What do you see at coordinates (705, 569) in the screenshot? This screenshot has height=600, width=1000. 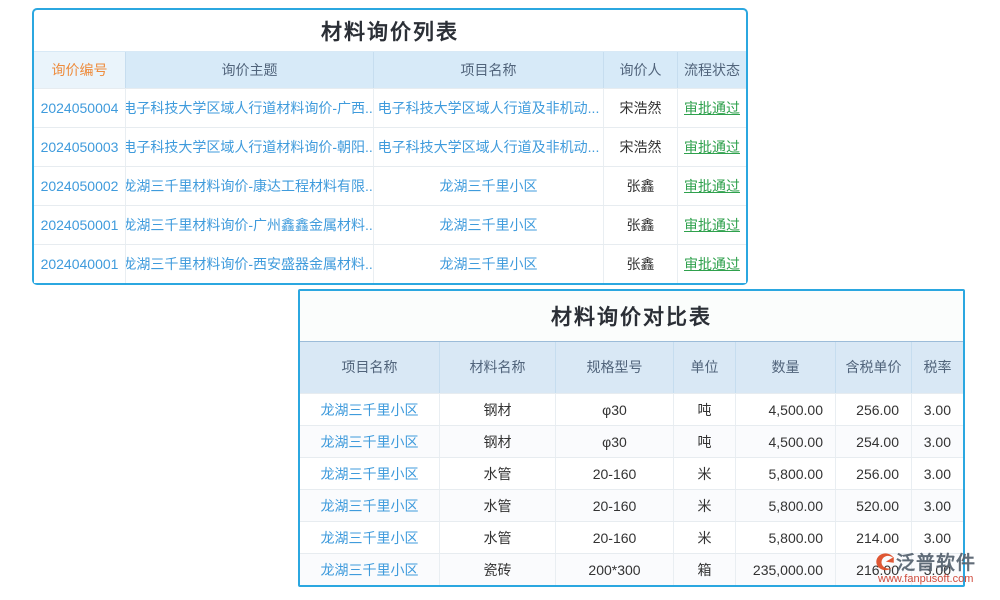 I see `unit: 箱` at bounding box center [705, 569].